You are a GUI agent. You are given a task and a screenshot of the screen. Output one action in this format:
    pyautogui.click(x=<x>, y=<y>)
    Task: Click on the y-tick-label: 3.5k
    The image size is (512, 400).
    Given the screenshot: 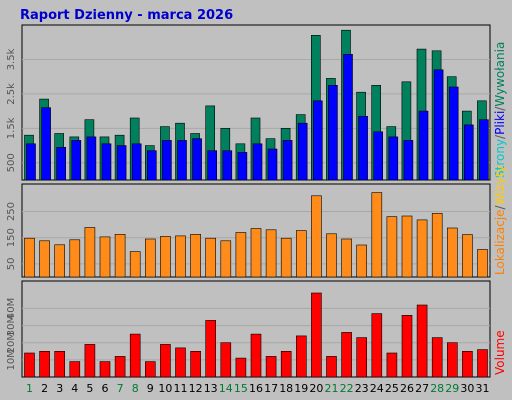 What is the action you would take?
    pyautogui.click(x=11, y=59)
    